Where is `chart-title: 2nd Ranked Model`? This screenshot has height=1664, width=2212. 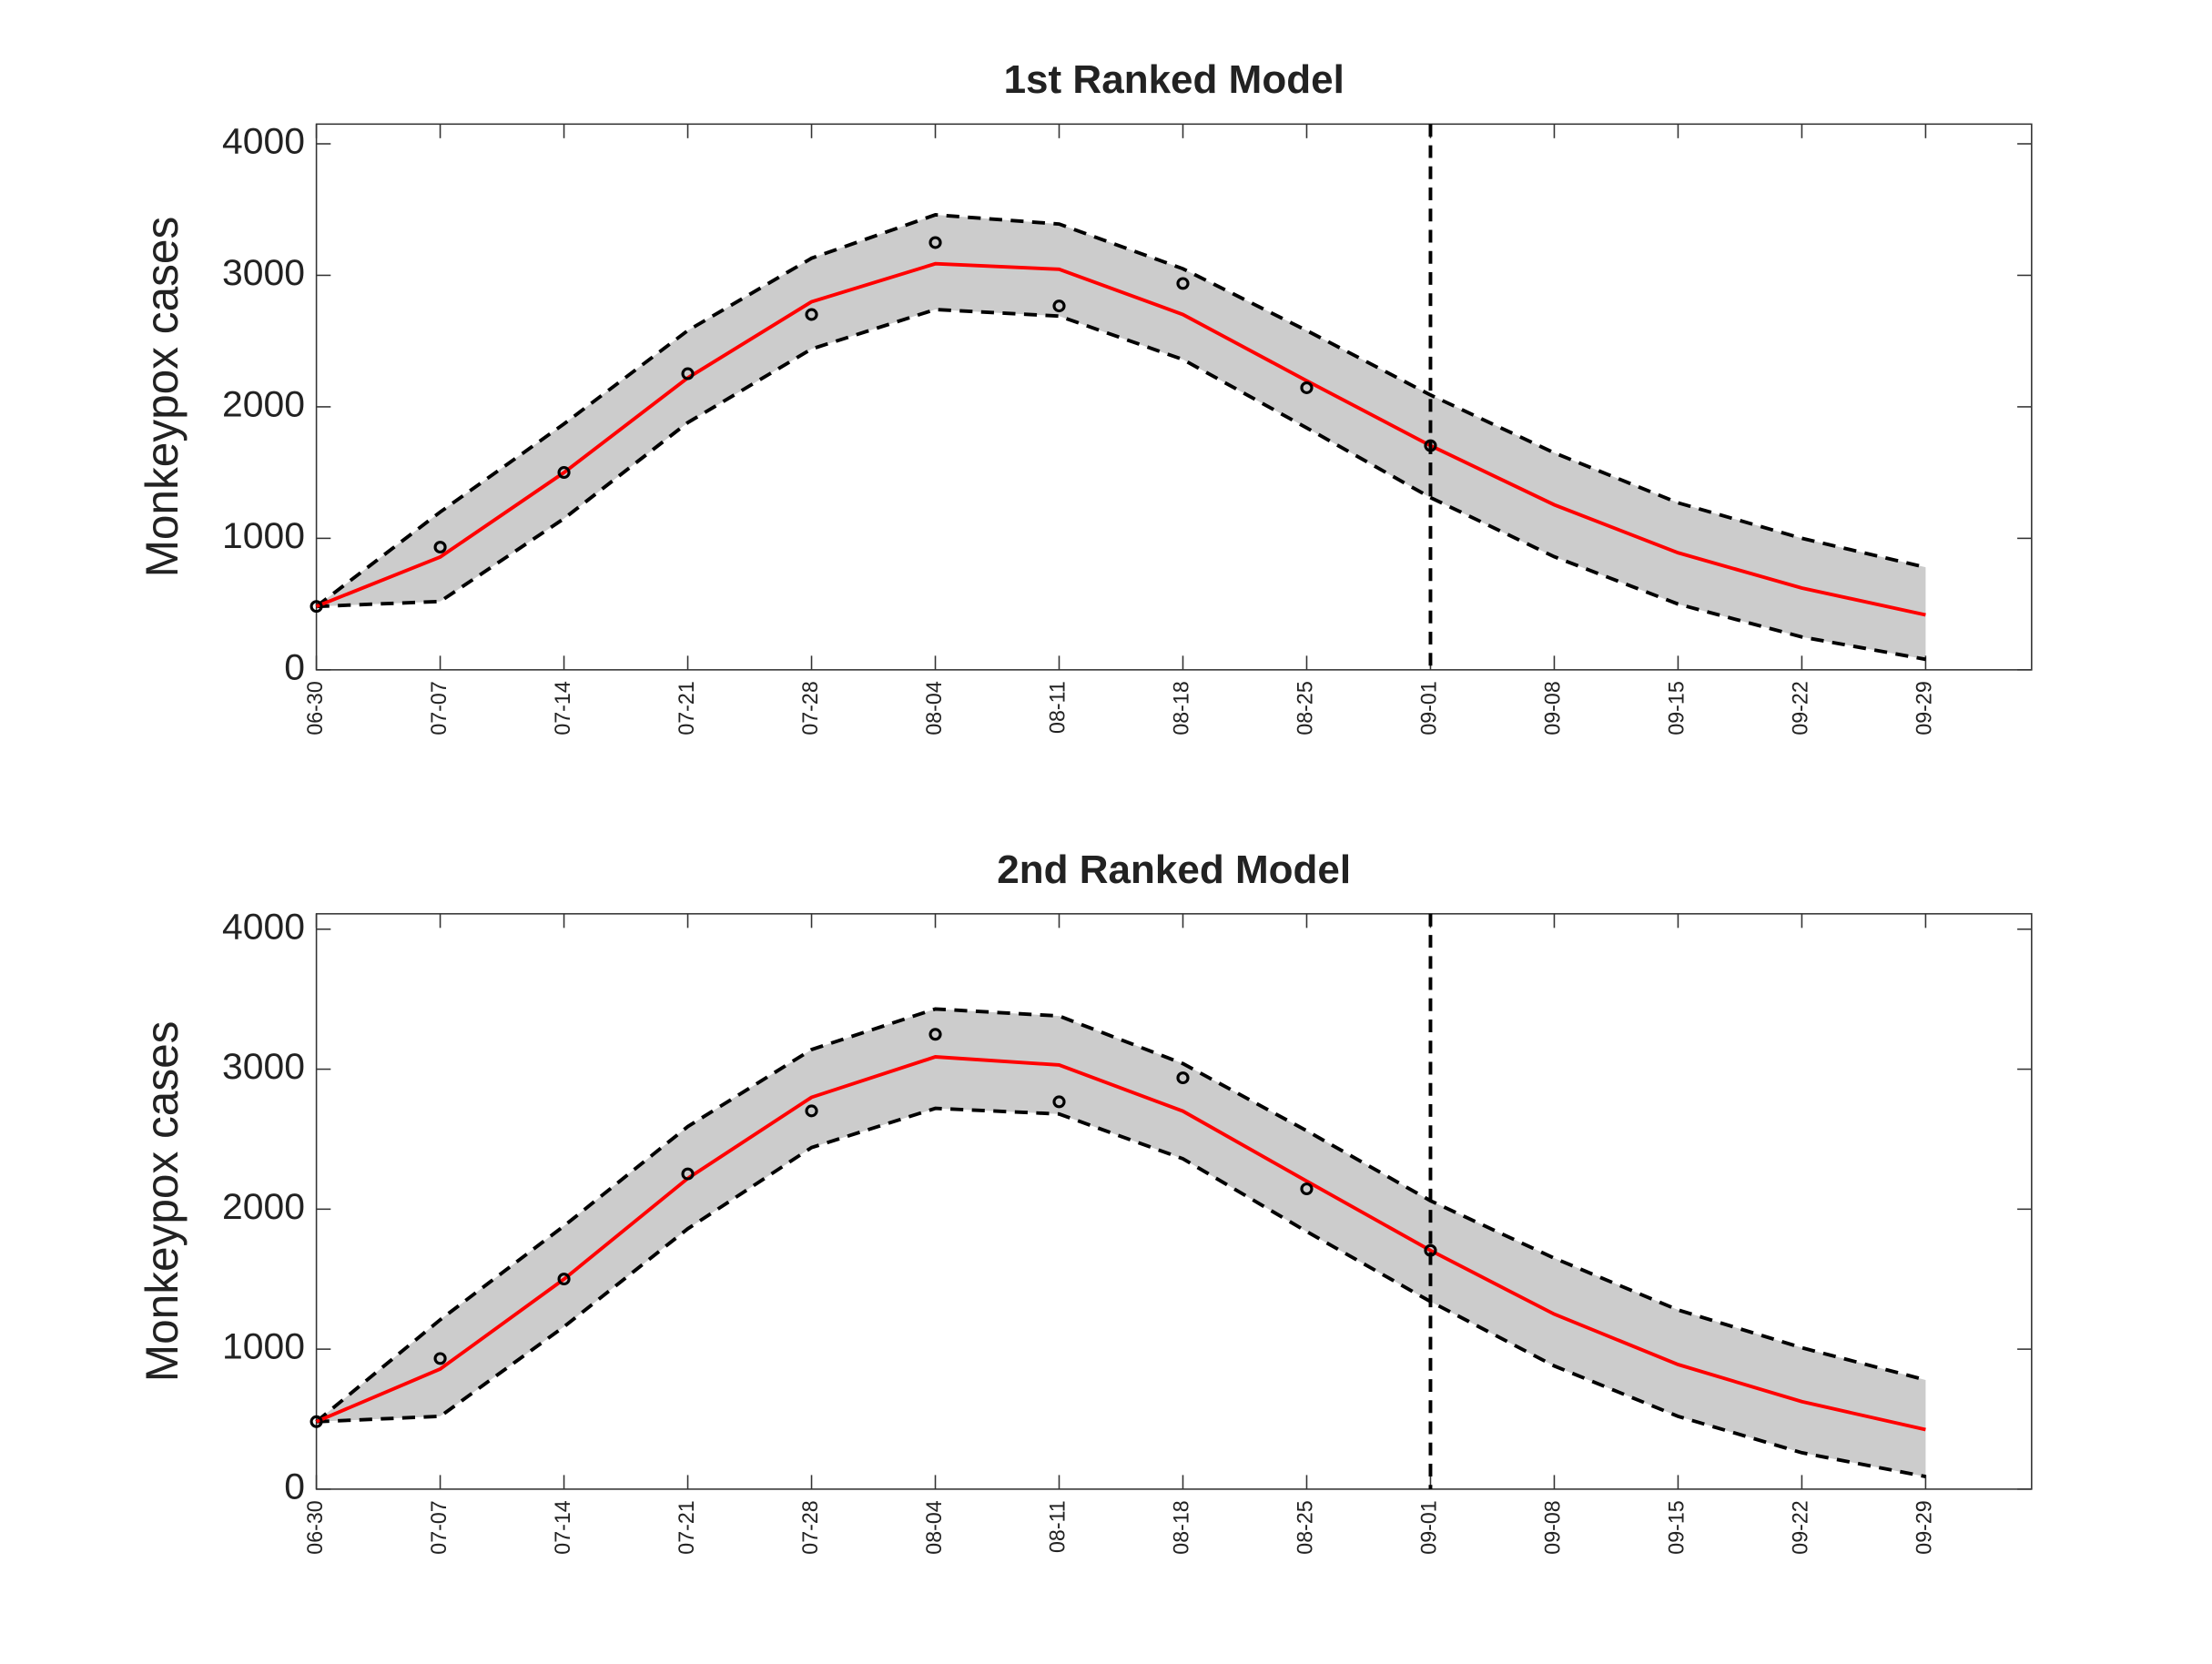
chart-title: 2nd Ranked Model is located at coordinates (1174, 869).